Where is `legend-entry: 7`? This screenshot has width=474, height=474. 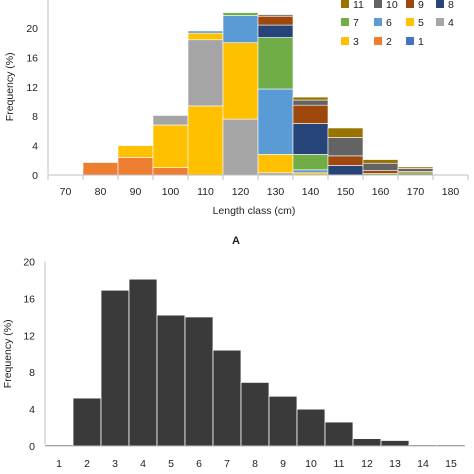 legend-entry: 7 is located at coordinates (356, 23).